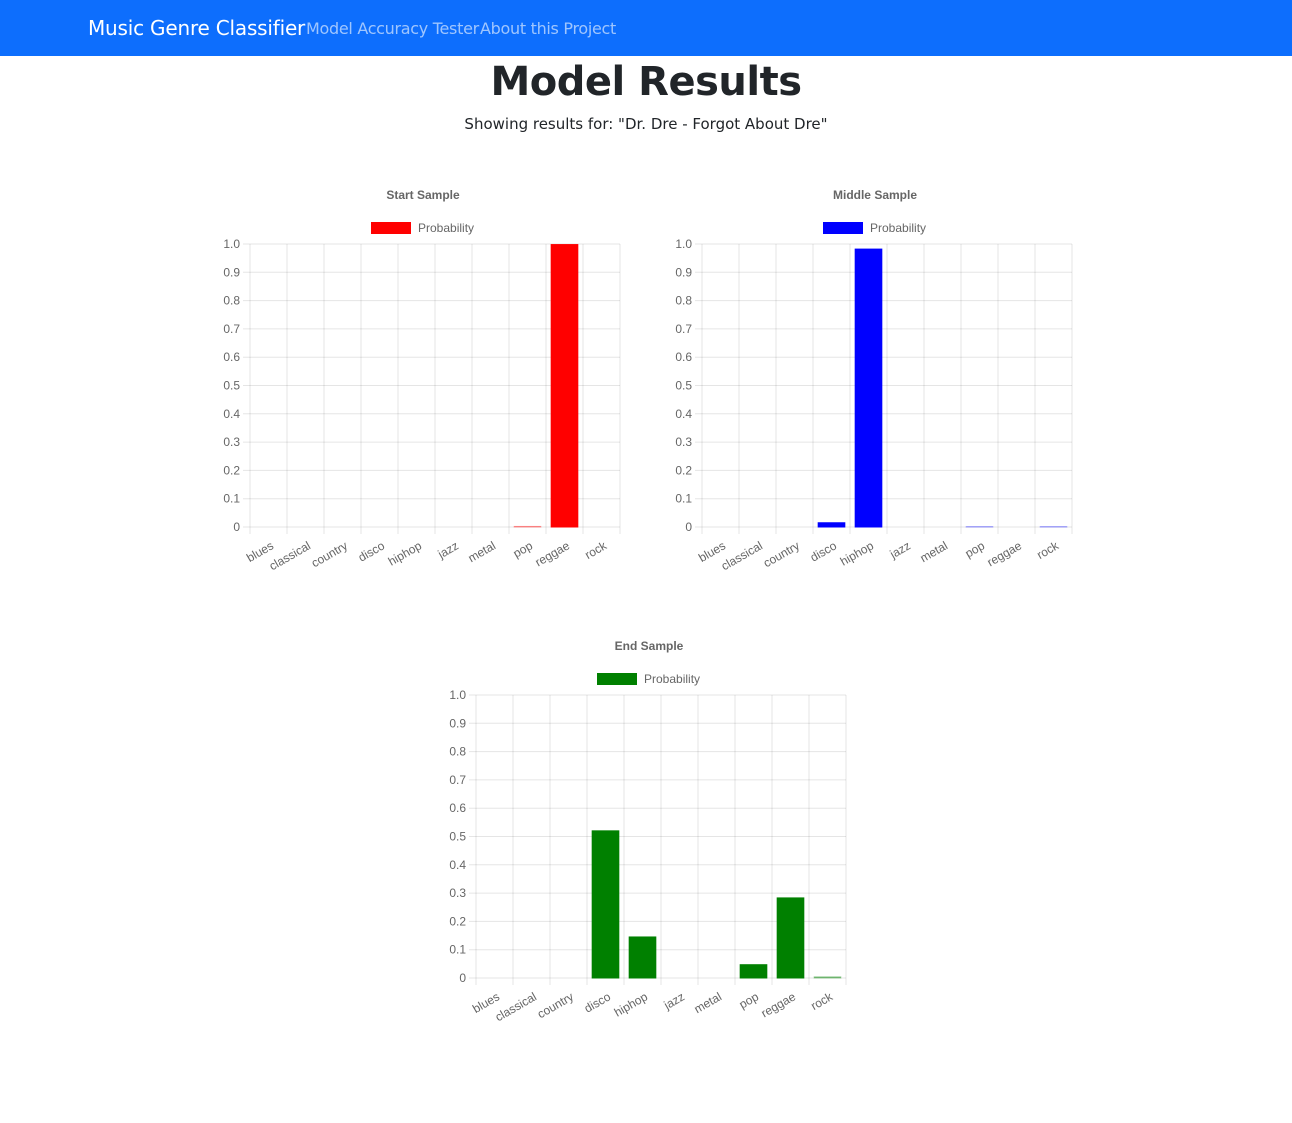 The height and width of the screenshot is (1123, 1292). What do you see at coordinates (683, 301) in the screenshot?
I see `chart-1-ytick-label: 0.8` at bounding box center [683, 301].